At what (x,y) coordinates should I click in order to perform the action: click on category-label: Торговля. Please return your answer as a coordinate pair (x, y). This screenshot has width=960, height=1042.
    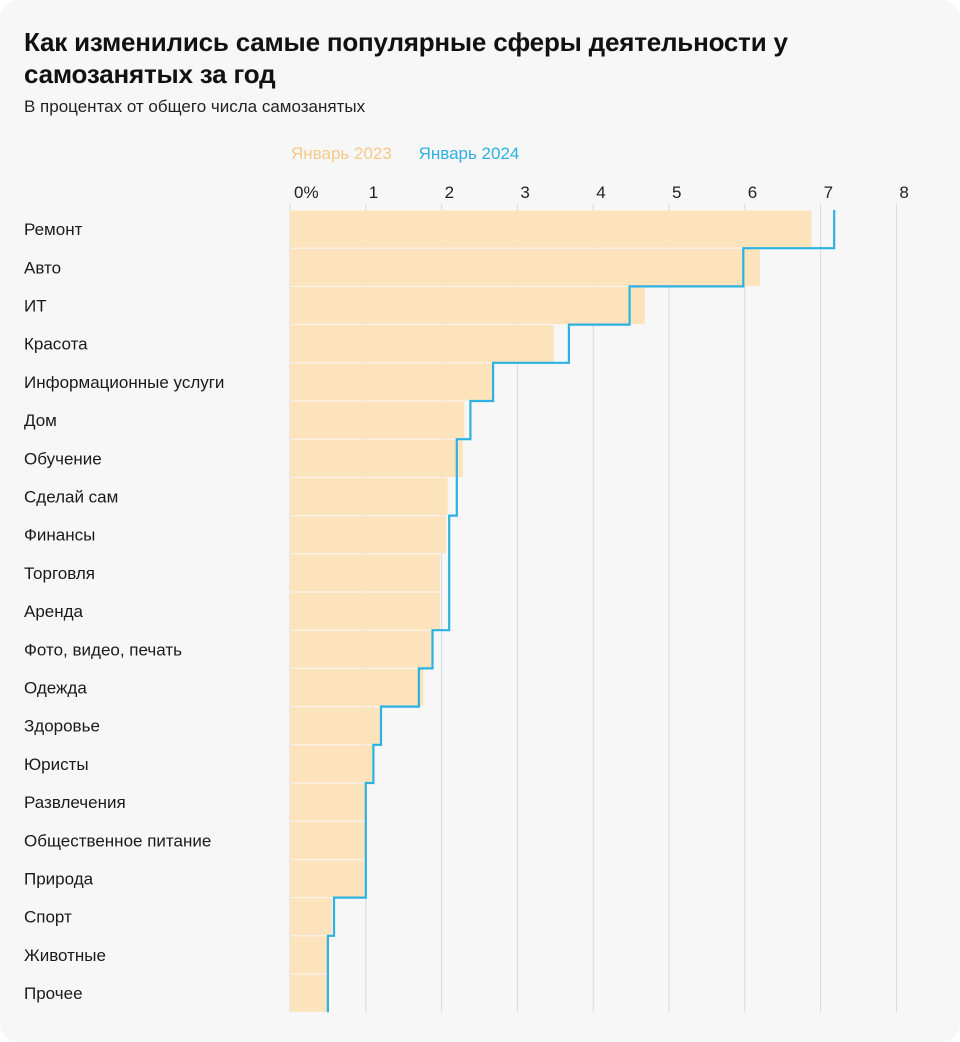
    Looking at the image, I should click on (59, 573).